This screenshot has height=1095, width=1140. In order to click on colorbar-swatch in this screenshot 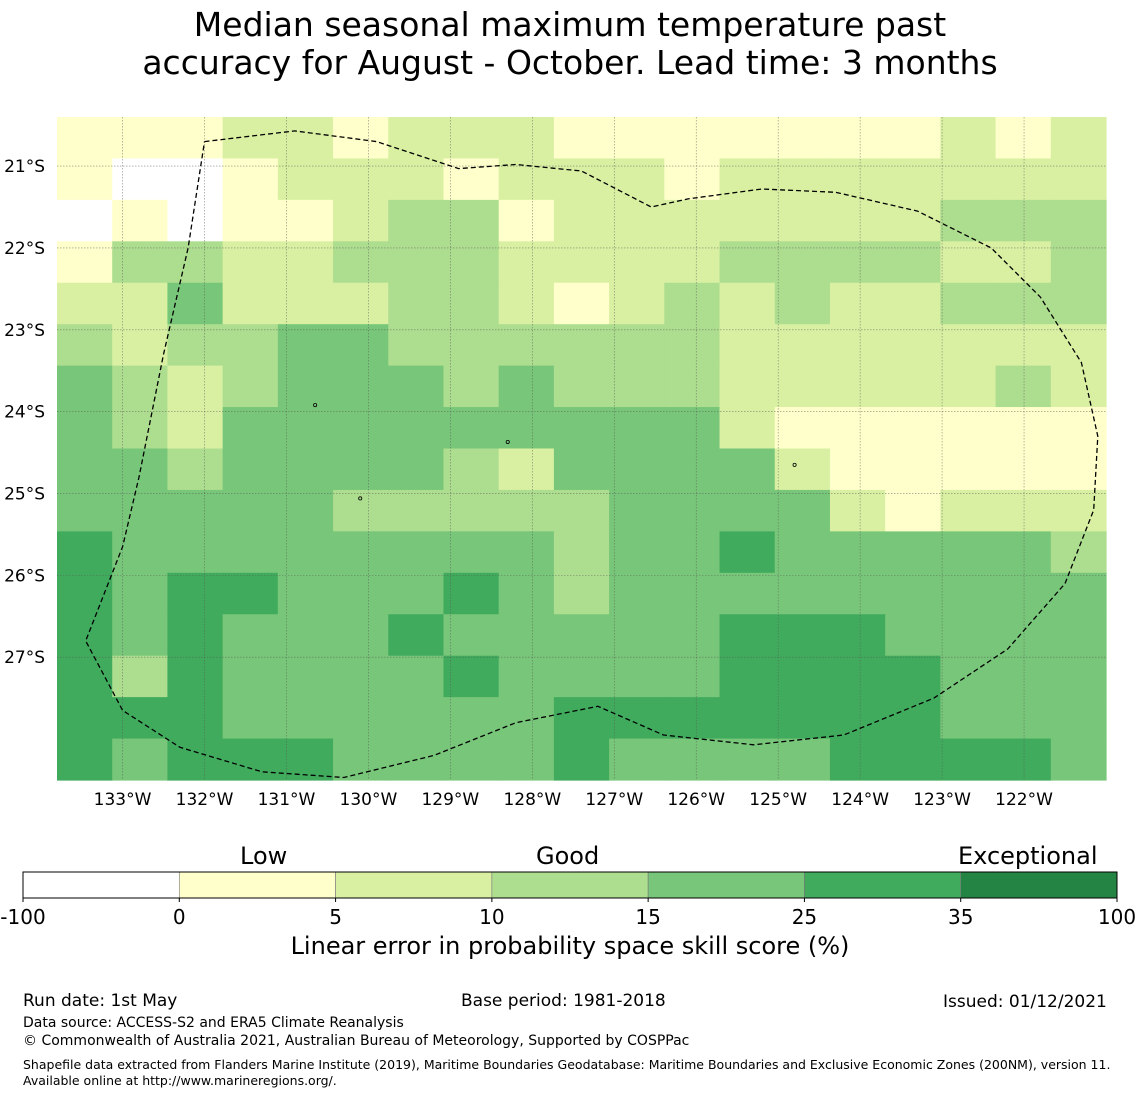, I will do `click(414, 885)`.